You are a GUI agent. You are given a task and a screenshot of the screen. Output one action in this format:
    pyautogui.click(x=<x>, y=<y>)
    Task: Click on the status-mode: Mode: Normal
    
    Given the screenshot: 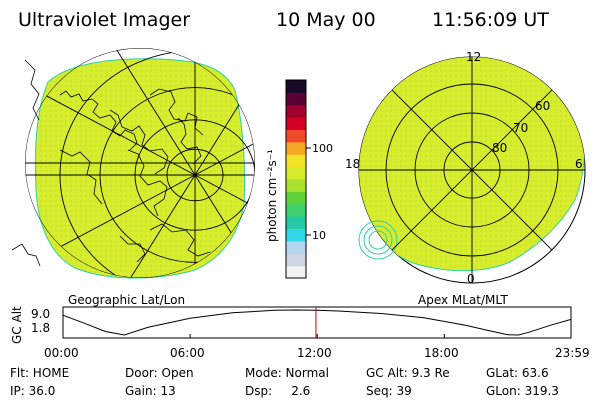 What is the action you would take?
    pyautogui.click(x=287, y=373)
    